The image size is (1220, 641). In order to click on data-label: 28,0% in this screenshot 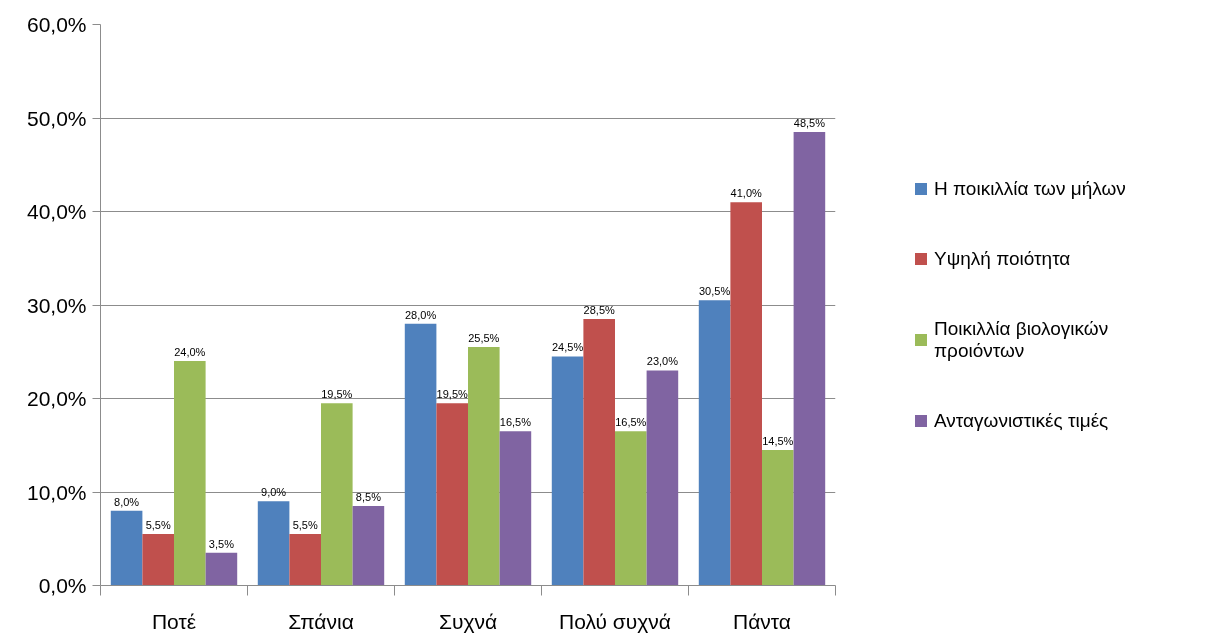, I will do `click(421, 314)`.